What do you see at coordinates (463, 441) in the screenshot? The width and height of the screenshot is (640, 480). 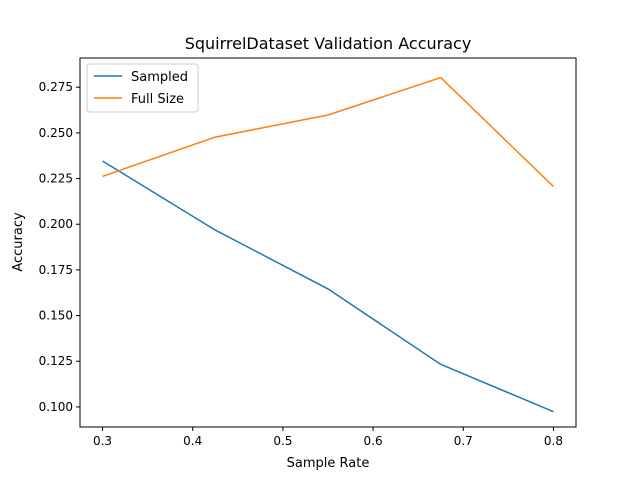 I see `x-tick-label: 0.7` at bounding box center [463, 441].